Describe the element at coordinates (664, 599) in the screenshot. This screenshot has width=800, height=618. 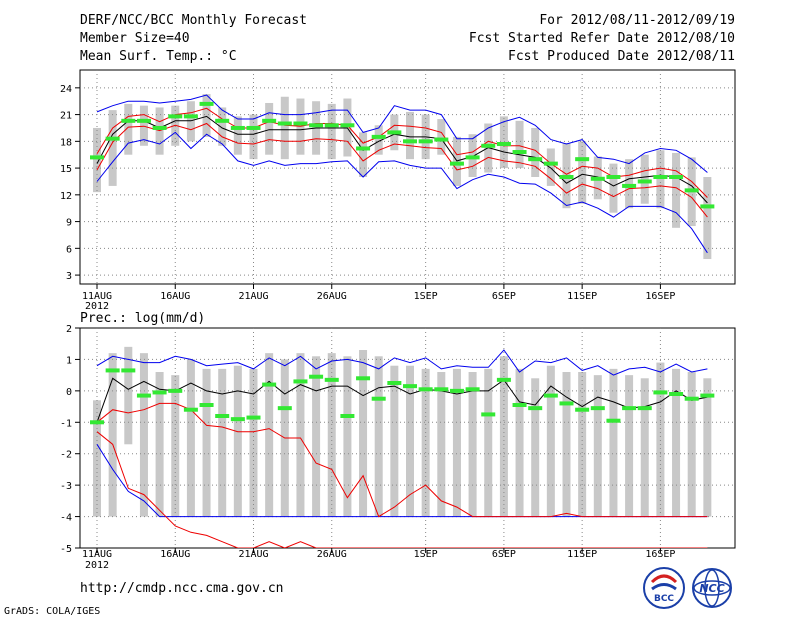
I see `bcc-logo-text: BCC` at that location.